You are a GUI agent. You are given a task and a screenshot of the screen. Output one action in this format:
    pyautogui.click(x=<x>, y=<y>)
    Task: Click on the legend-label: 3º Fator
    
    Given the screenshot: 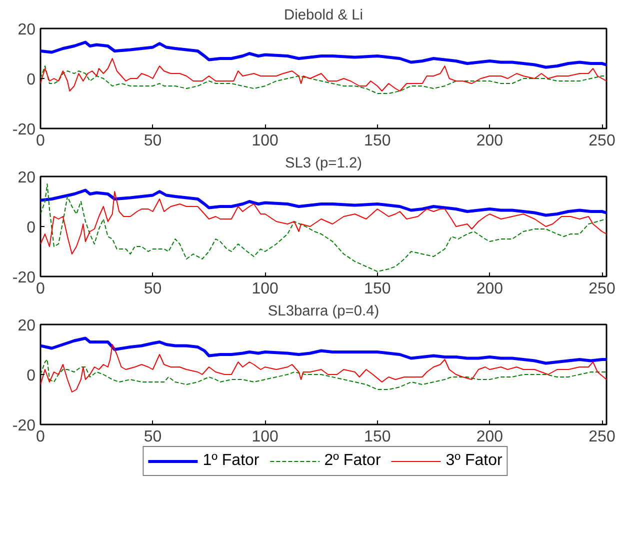 What is the action you would take?
    pyautogui.click(x=474, y=461)
    